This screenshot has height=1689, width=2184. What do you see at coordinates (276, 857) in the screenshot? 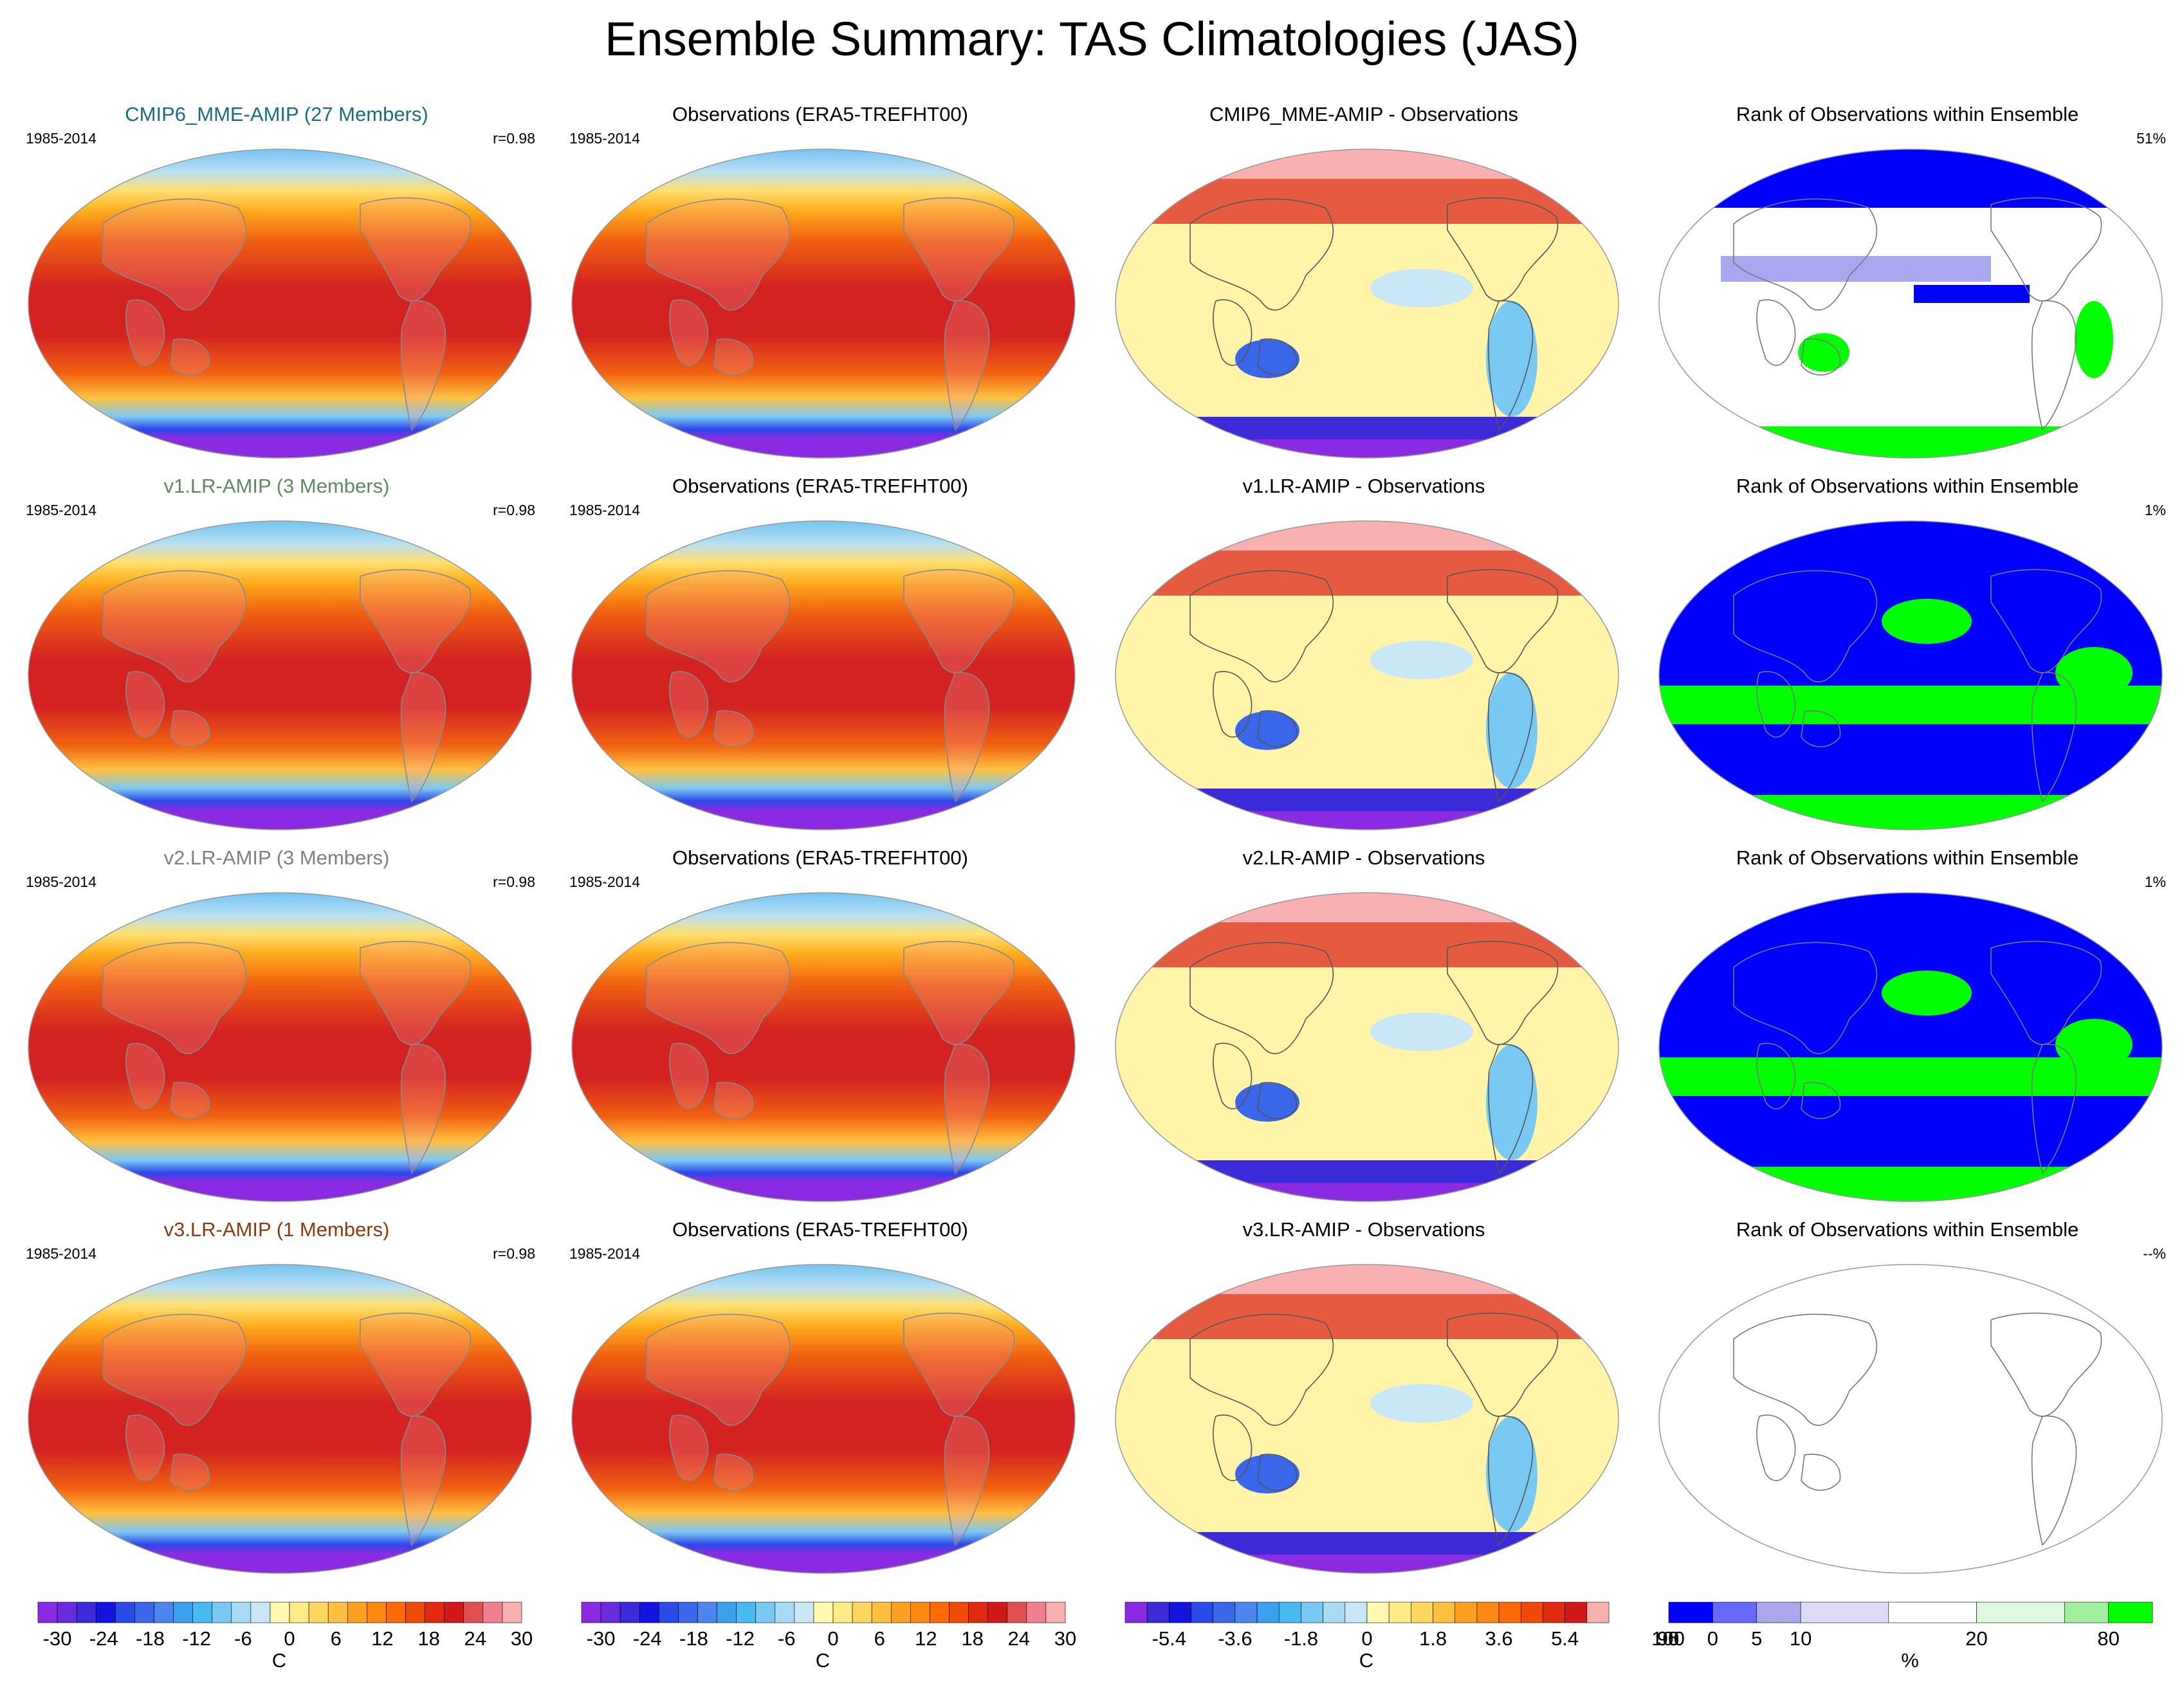
I see `panel-title: v2.LR-AMIP (3 Members)` at bounding box center [276, 857].